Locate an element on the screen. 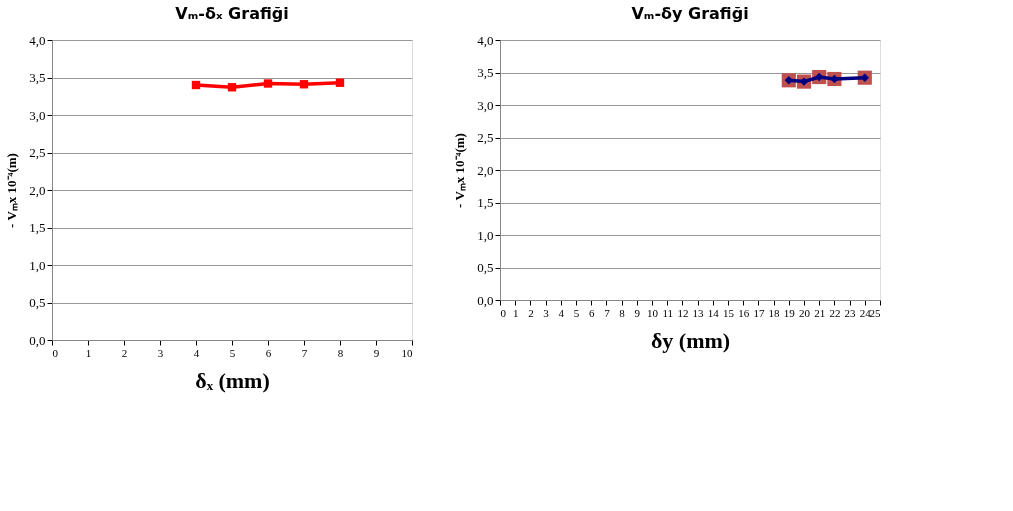 The image size is (1013, 511). x-tick-label: 16 is located at coordinates (744, 312).